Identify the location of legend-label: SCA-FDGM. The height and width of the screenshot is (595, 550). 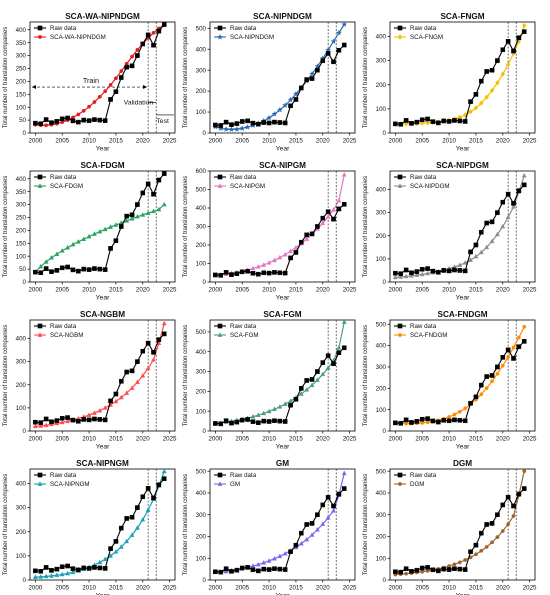
(66, 186).